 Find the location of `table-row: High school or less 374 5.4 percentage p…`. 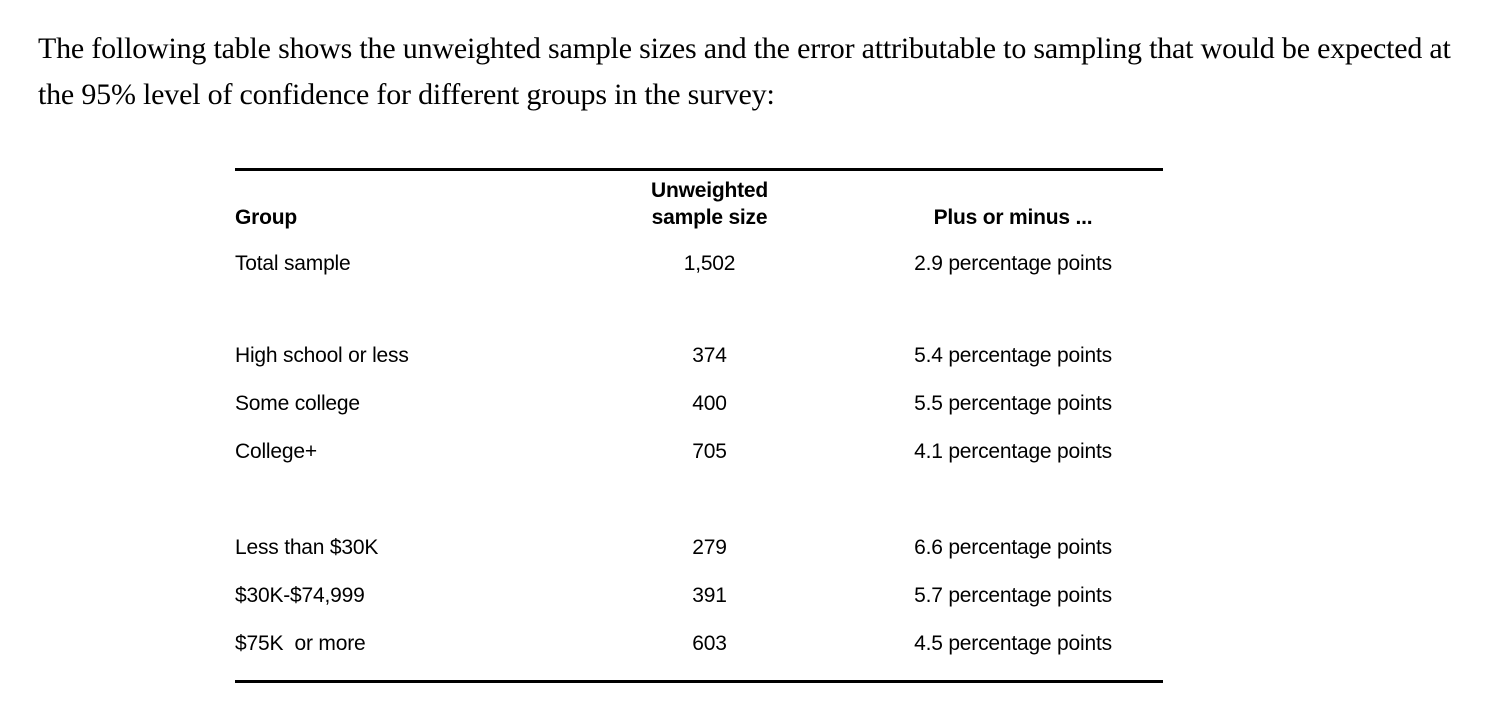

table-row: High school or less 374 5.4 percentage p… is located at coordinates (699, 356).